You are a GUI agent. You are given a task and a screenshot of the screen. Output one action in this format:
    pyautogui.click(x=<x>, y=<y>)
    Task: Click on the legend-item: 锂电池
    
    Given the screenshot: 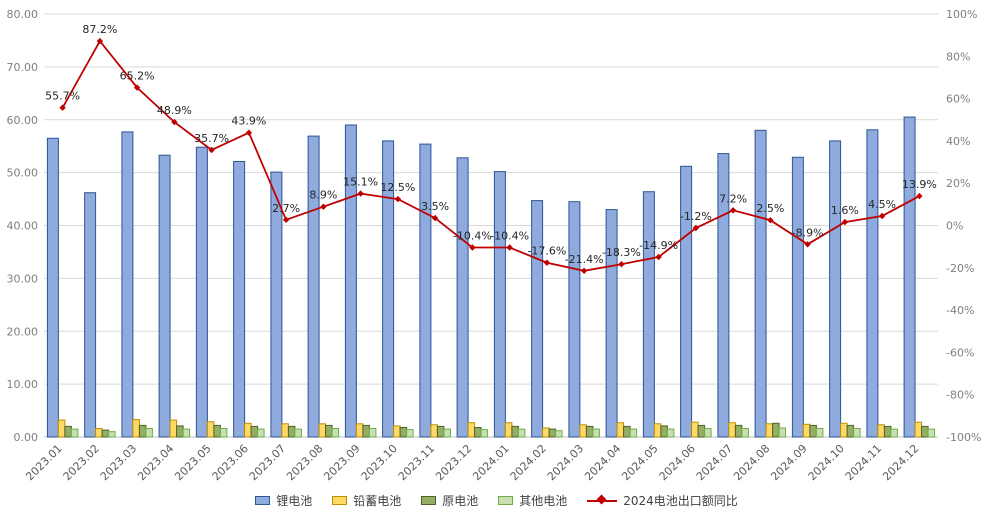 What is the action you would take?
    pyautogui.click(x=283, y=500)
    